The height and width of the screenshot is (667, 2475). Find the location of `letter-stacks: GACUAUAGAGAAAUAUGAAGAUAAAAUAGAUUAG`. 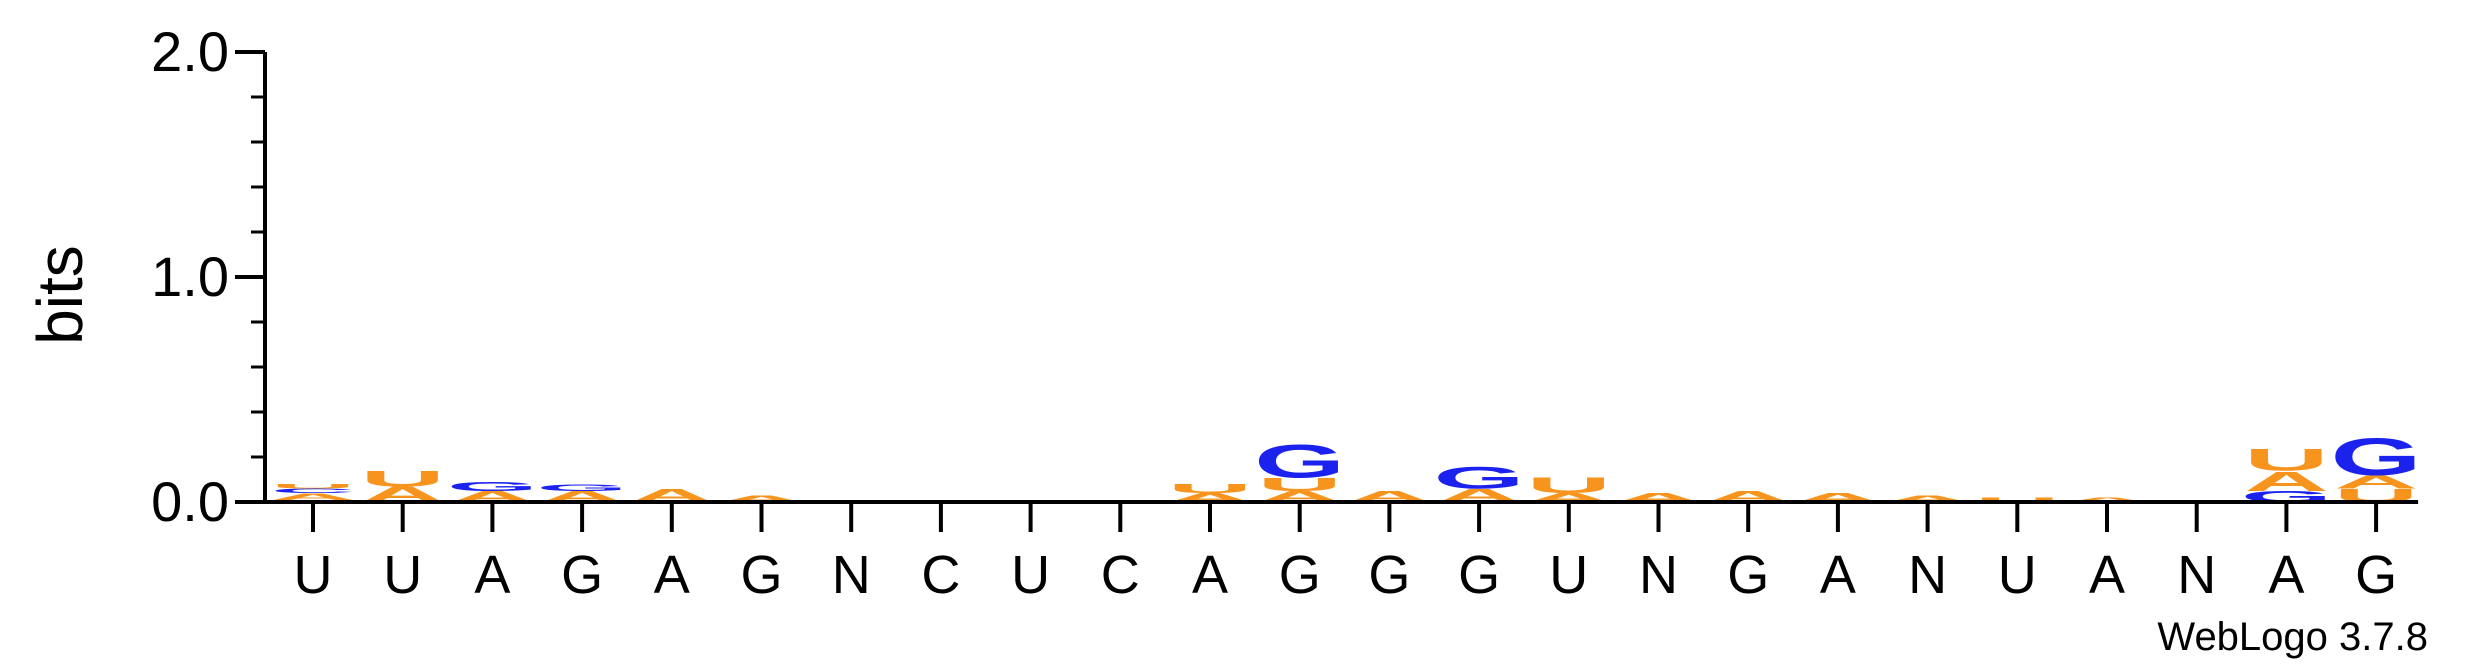

letter-stacks: GACUAUAGAGAAAUAUGAAGAUAAAAUAGAUUAG is located at coordinates (1344, 467).